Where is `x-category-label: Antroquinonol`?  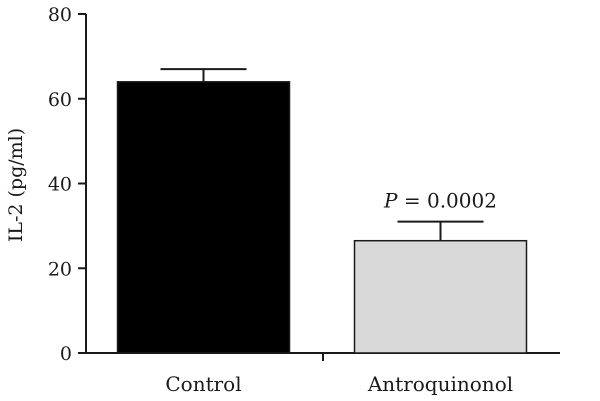
x-category-label: Antroquinonol is located at coordinates (440, 384).